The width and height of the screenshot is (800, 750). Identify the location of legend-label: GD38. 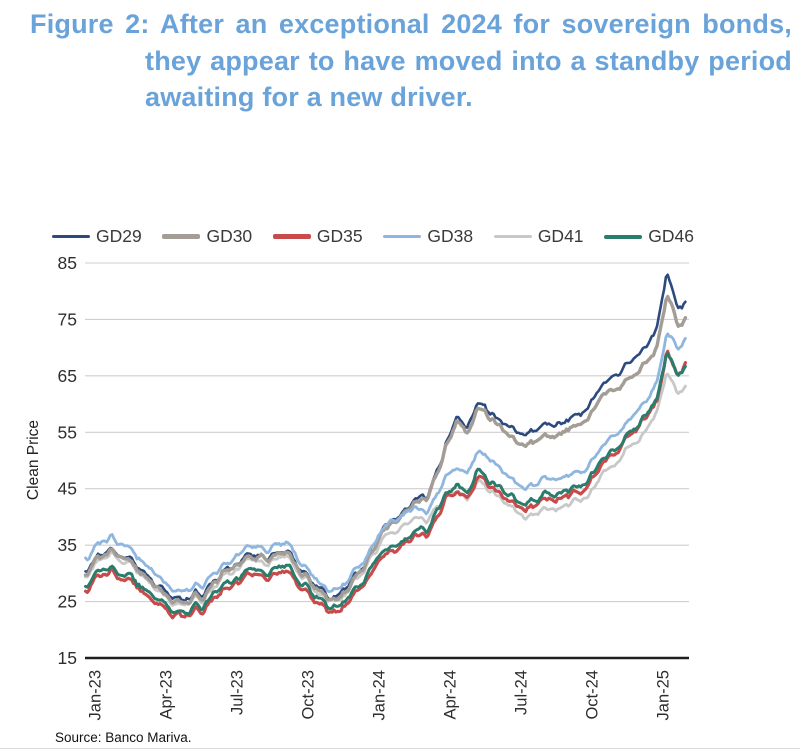
(450, 236).